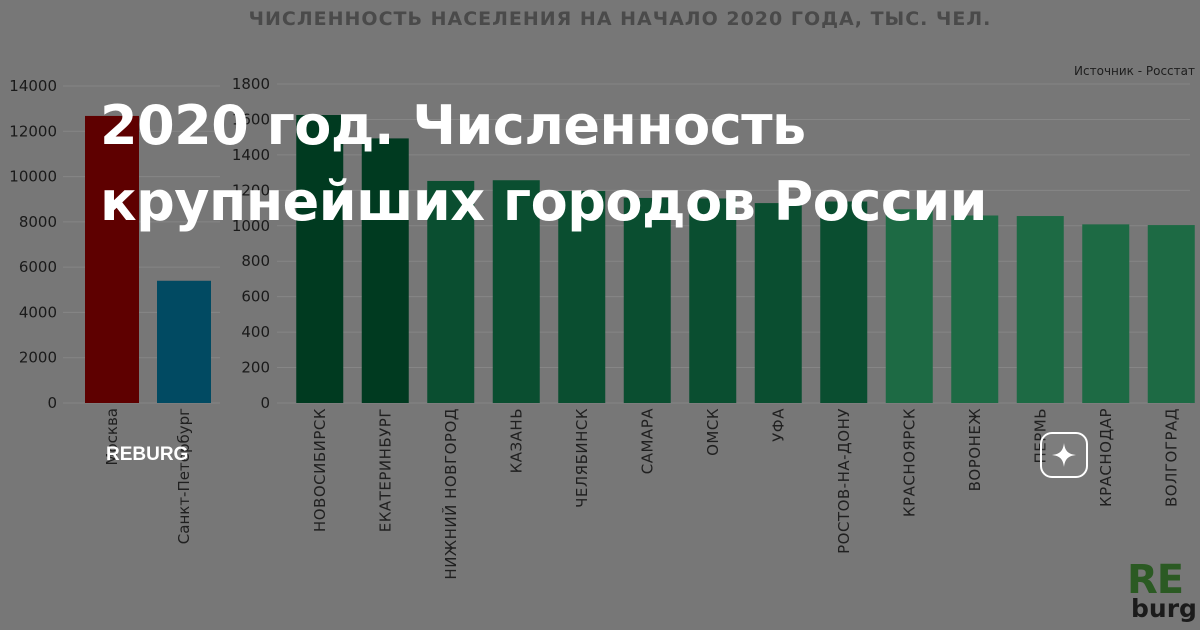 The image size is (1200, 630). What do you see at coordinates (544, 201) in the screenshot?
I see `headline-line-2: крупнейших городов России` at bounding box center [544, 201].